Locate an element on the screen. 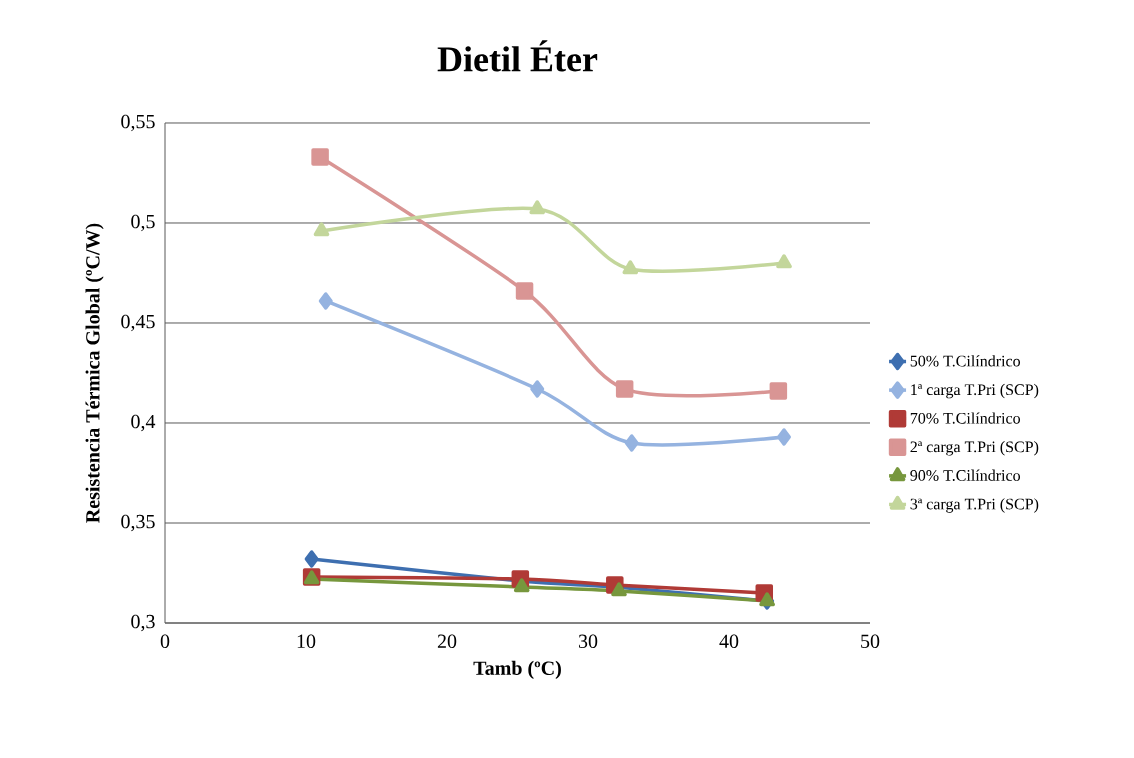  y-tick-label: 0,3 is located at coordinates (143, 623).